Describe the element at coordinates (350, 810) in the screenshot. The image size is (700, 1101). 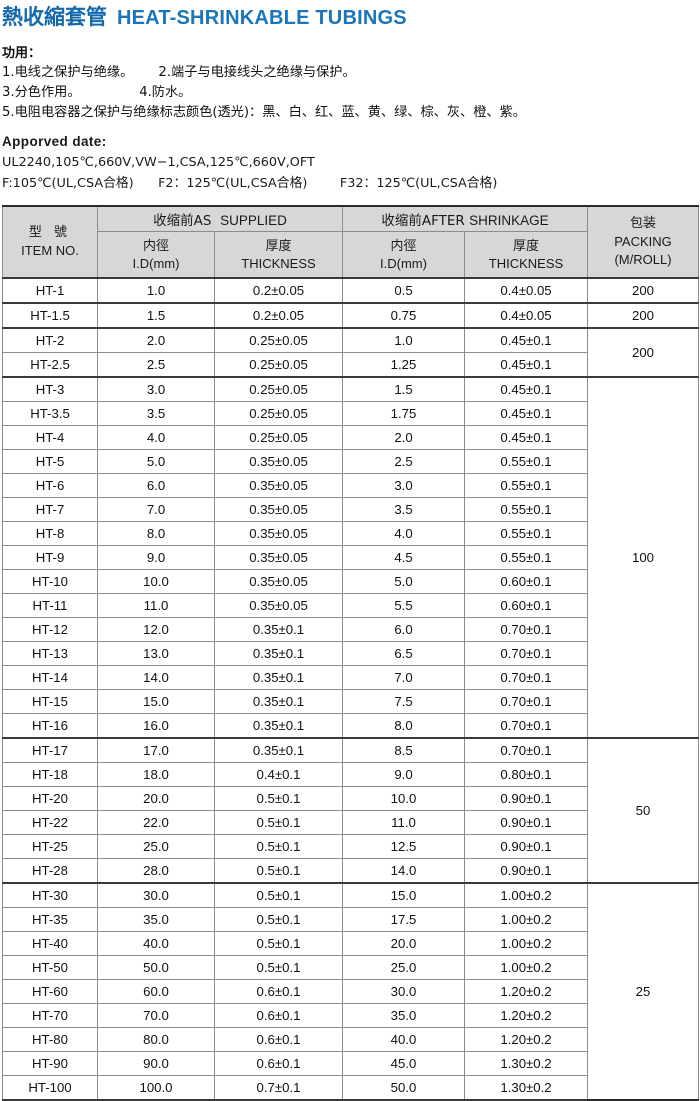
I see `table-row: HT-17 17.0 0.35±0.1 8.5 0.70±0.1 50` at that location.